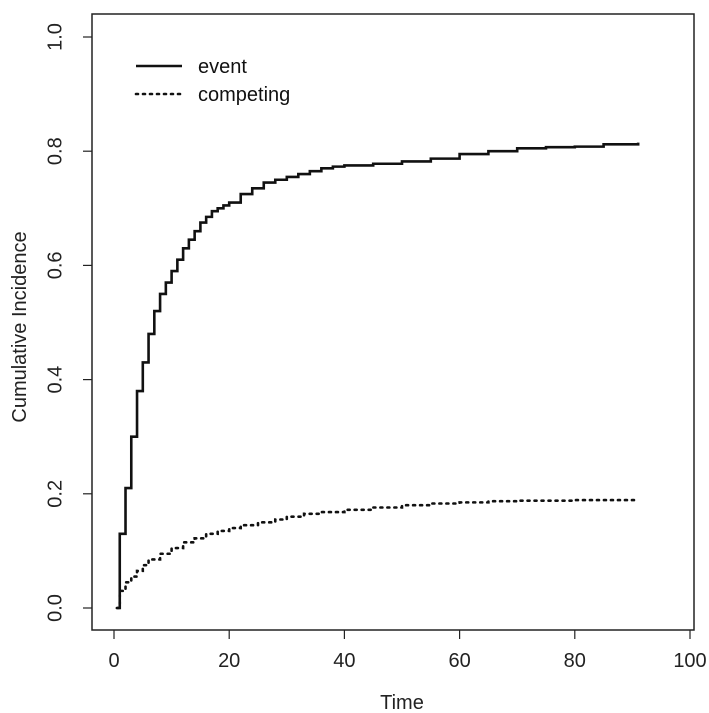 The height and width of the screenshot is (713, 709). What do you see at coordinates (402, 702) in the screenshot?
I see `x-axis-title: Time` at bounding box center [402, 702].